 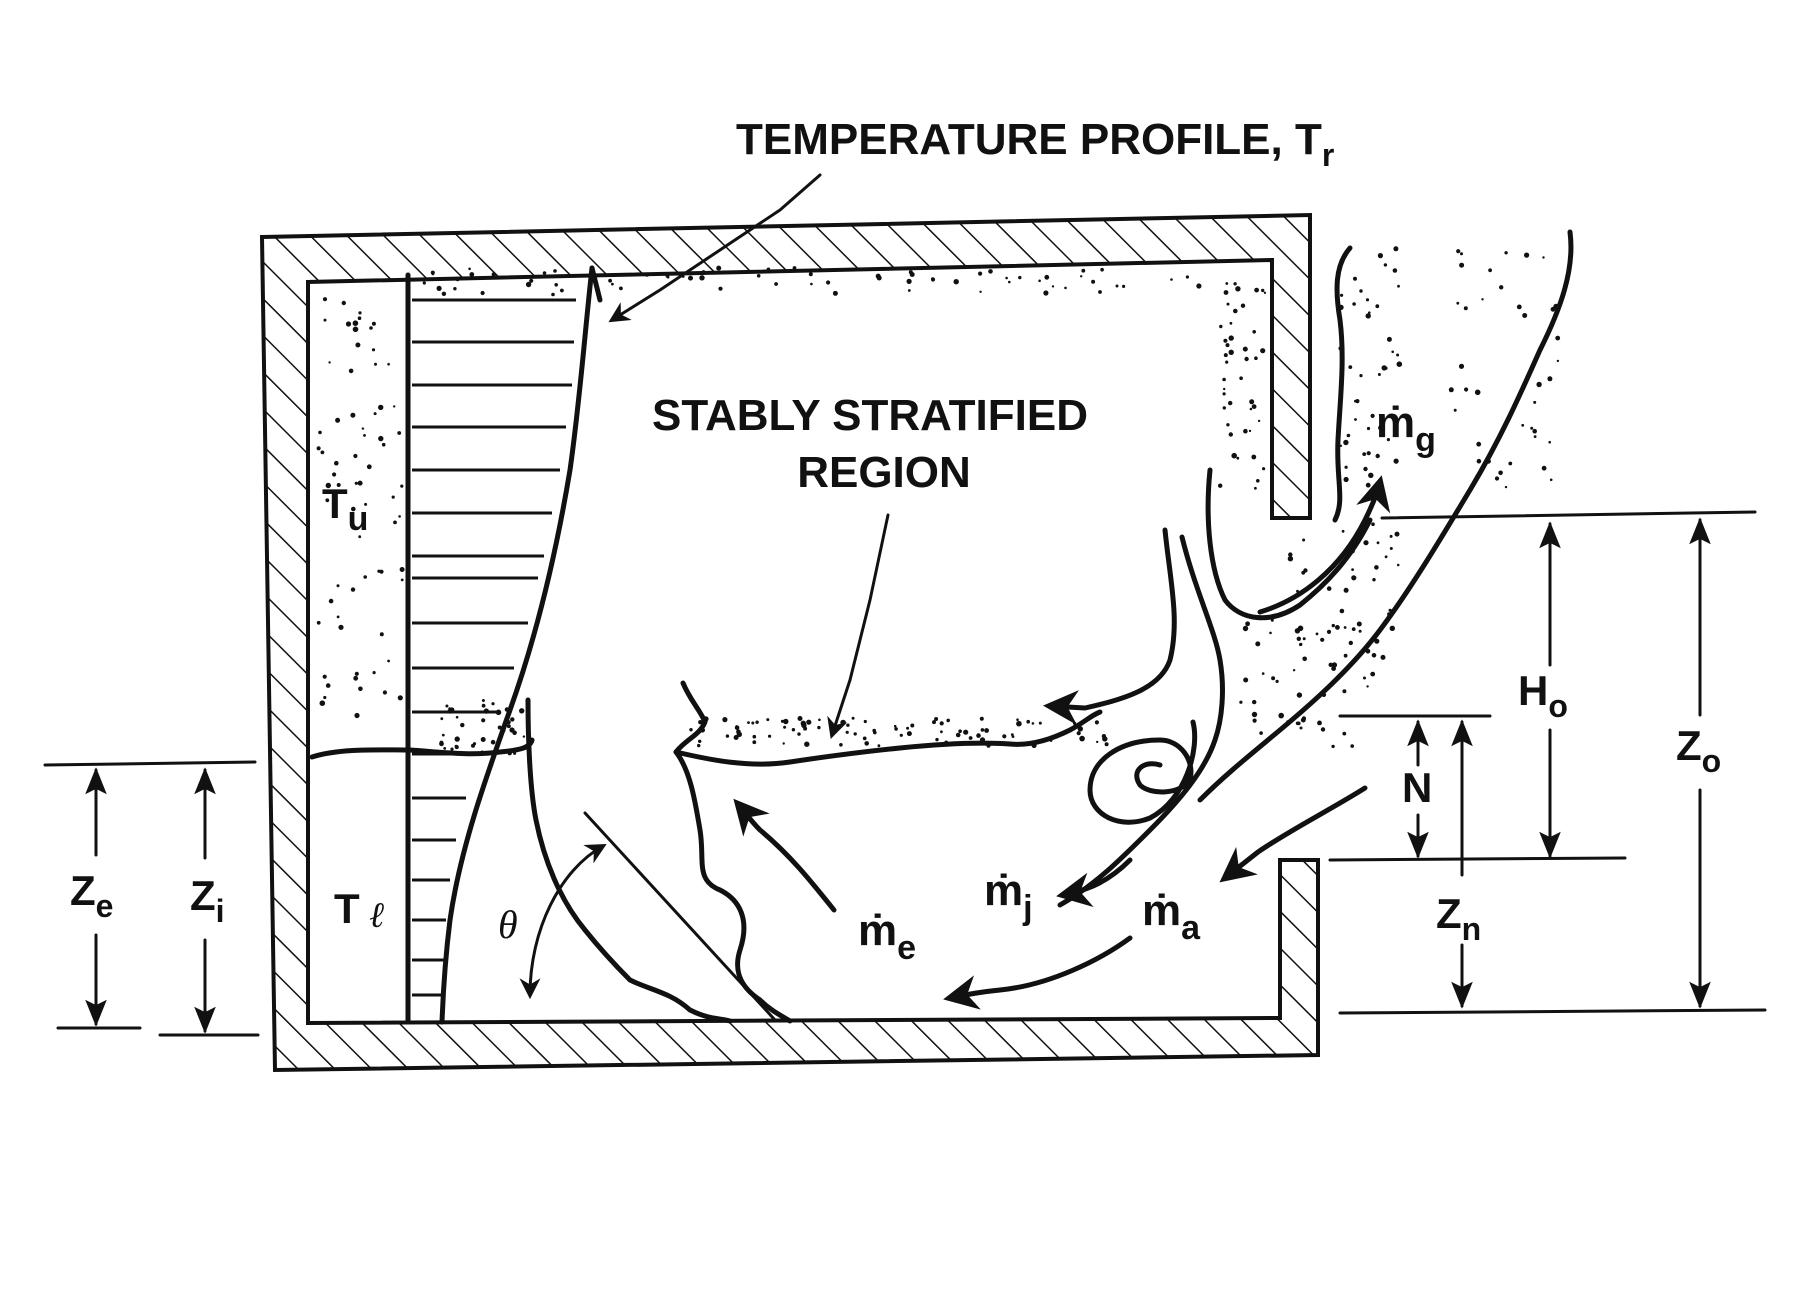 What do you see at coordinates (151, 898) in the screenshot?
I see `dimensions-left` at bounding box center [151, 898].